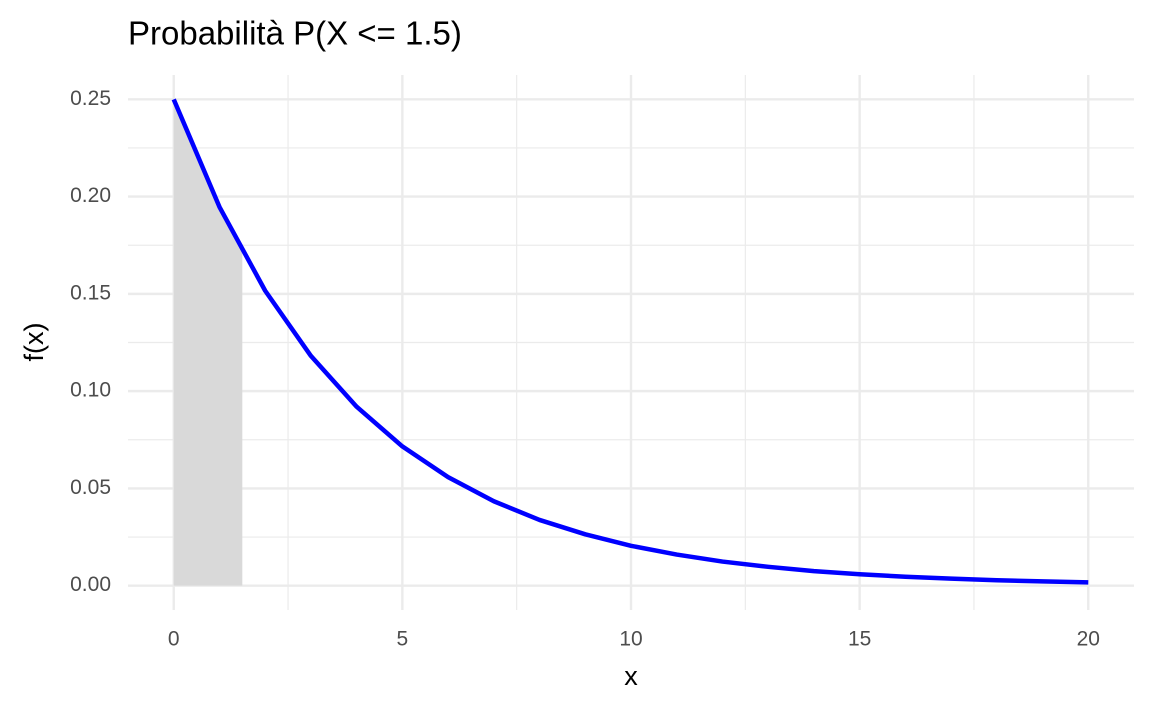  What do you see at coordinates (90, 195) in the screenshot?
I see `y-tick-label: 0.20` at bounding box center [90, 195].